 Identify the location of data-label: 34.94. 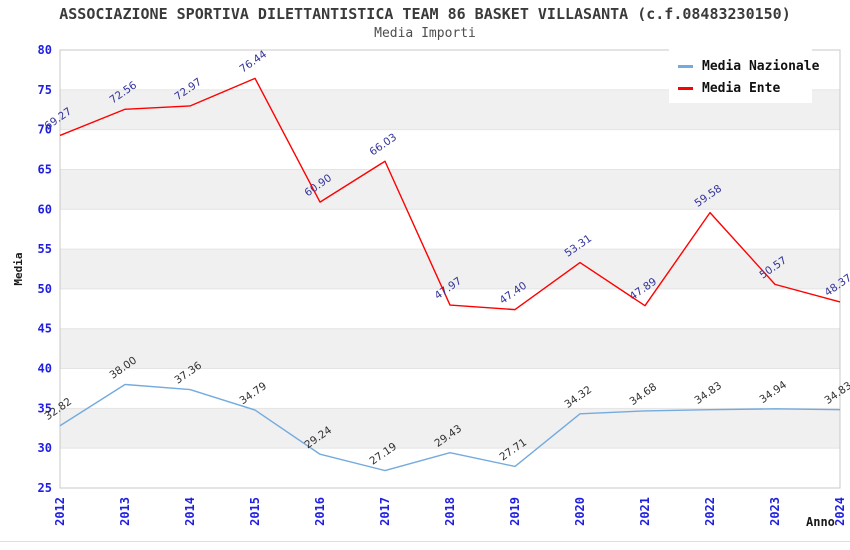
(774, 392).